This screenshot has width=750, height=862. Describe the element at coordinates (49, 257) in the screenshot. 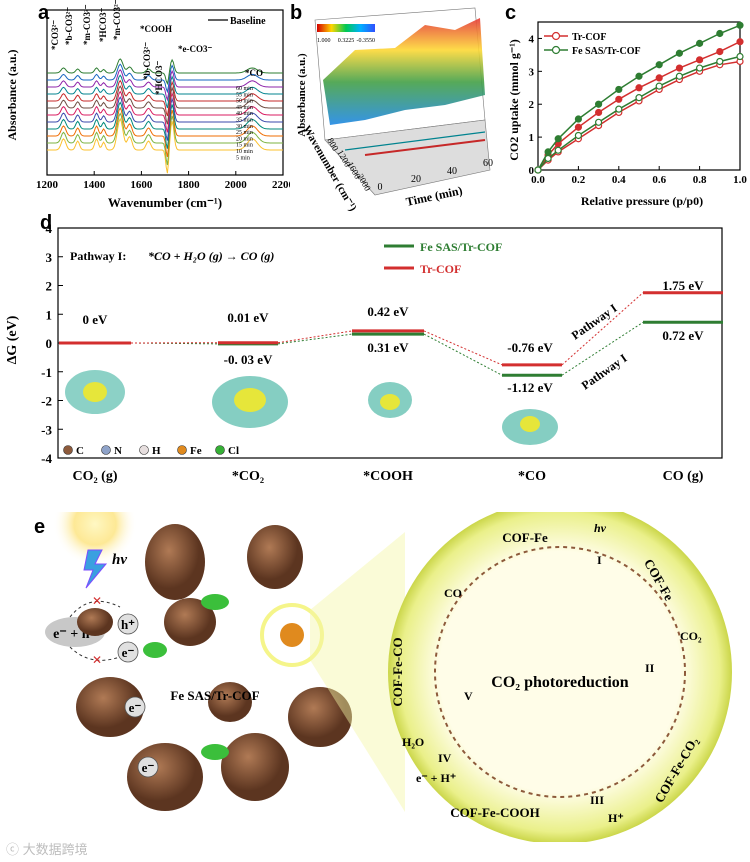

I see `y-tick-label: 3` at that location.